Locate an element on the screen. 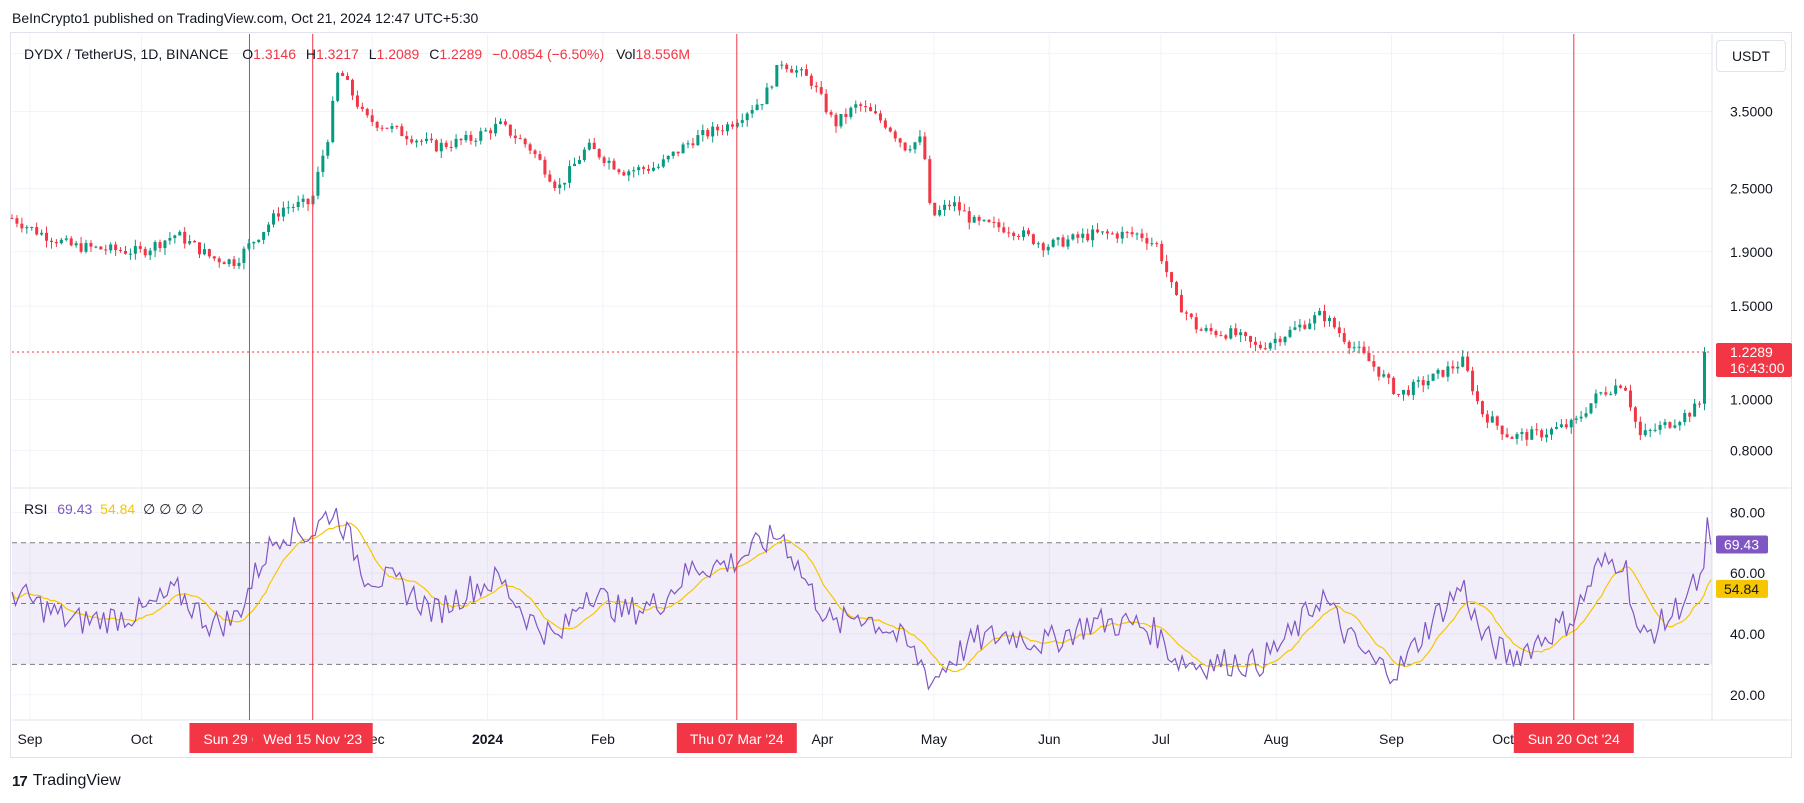 This screenshot has width=1804, height=803. currency-button: USDT is located at coordinates (1751, 56).